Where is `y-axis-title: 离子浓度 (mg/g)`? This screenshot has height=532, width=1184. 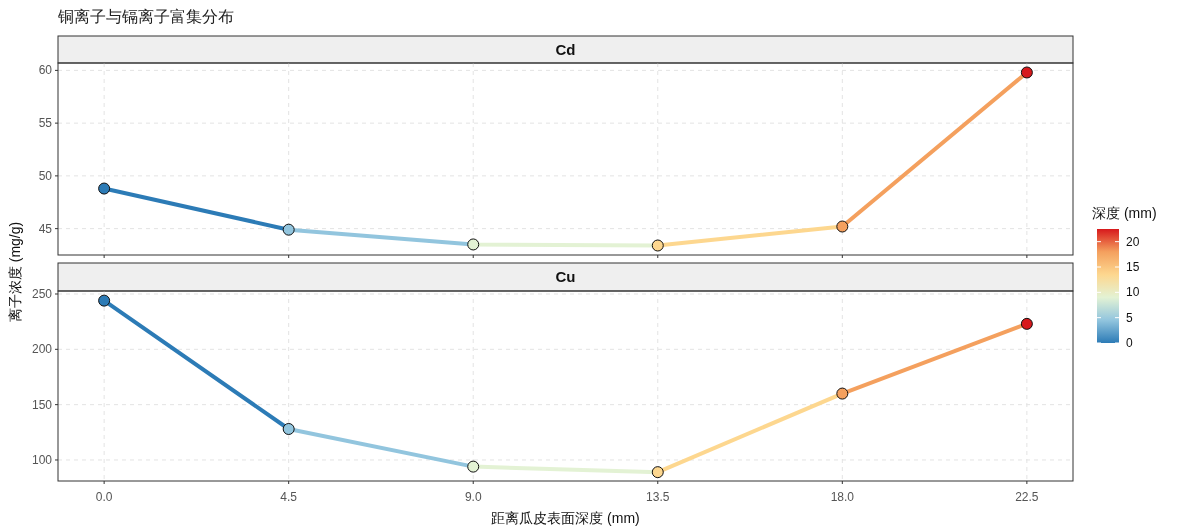 y-axis-title: 离子浓度 (mg/g) is located at coordinates (15, 272).